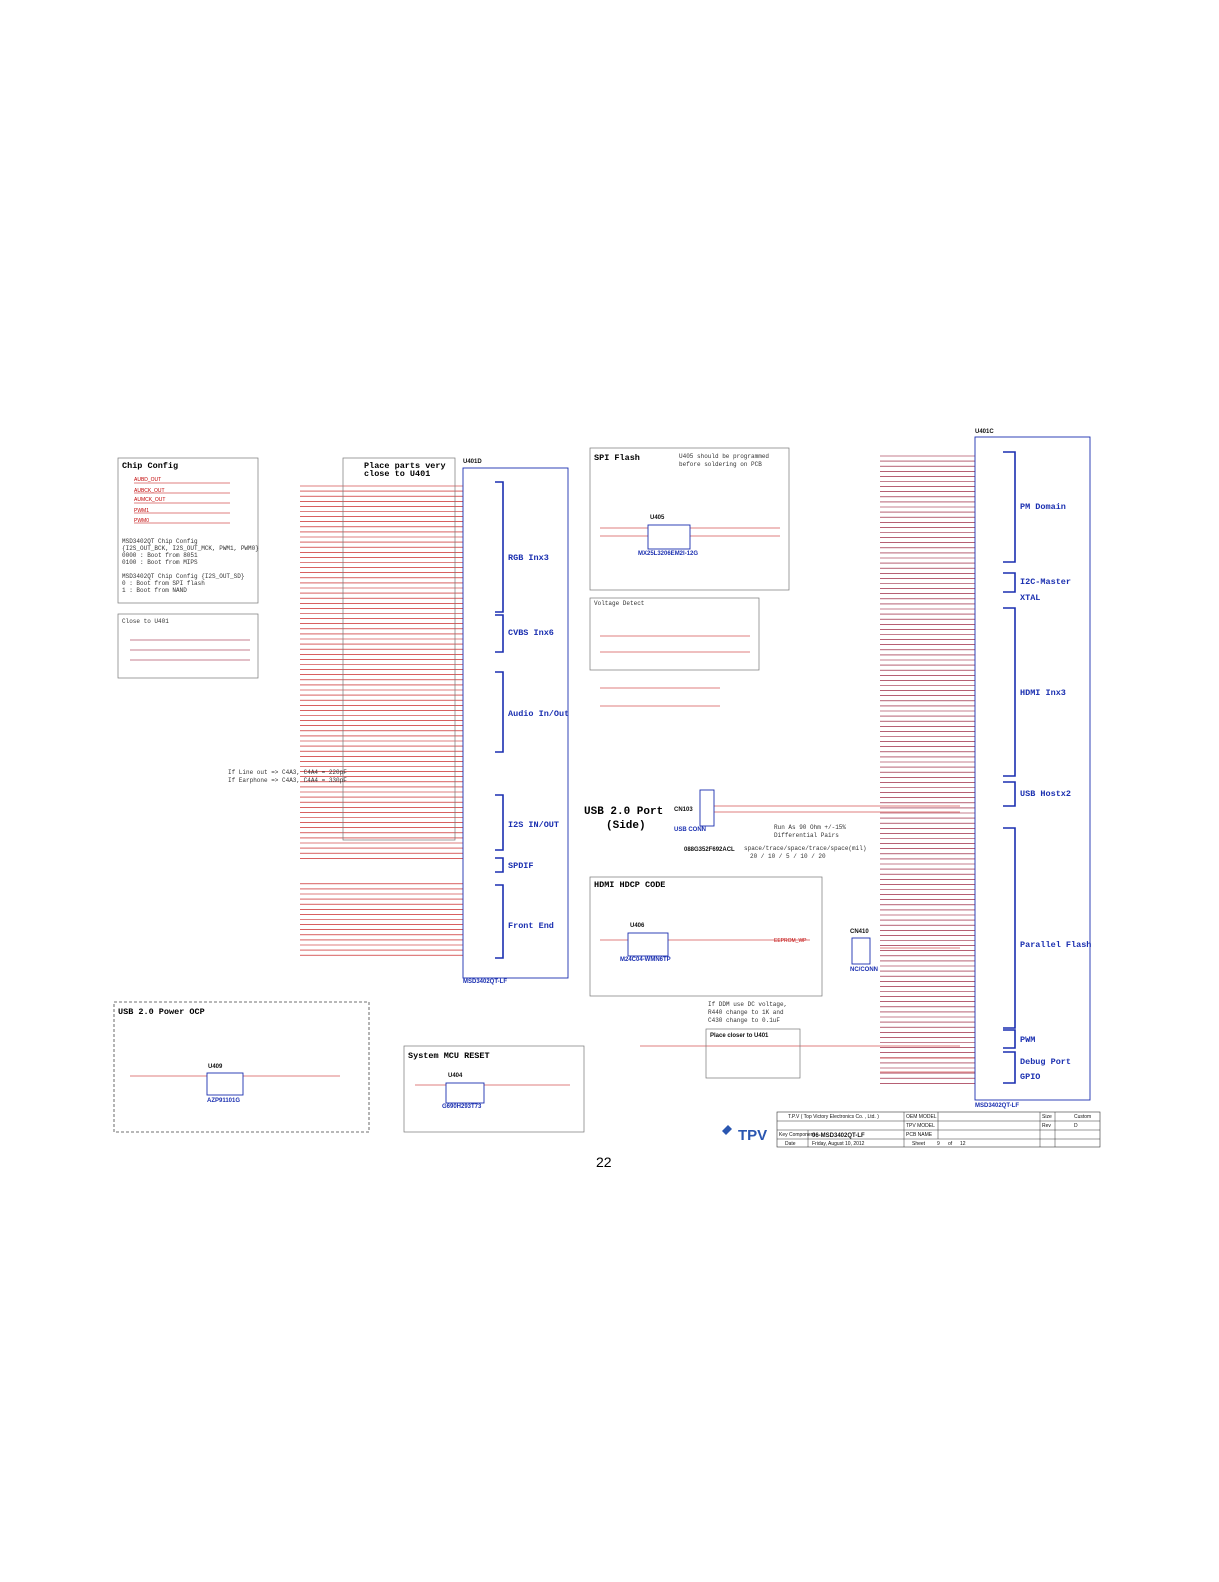 The width and height of the screenshot is (1219, 1582). Describe the element at coordinates (1043, 507) in the screenshot. I see `bus-label: PM Domain` at that location.